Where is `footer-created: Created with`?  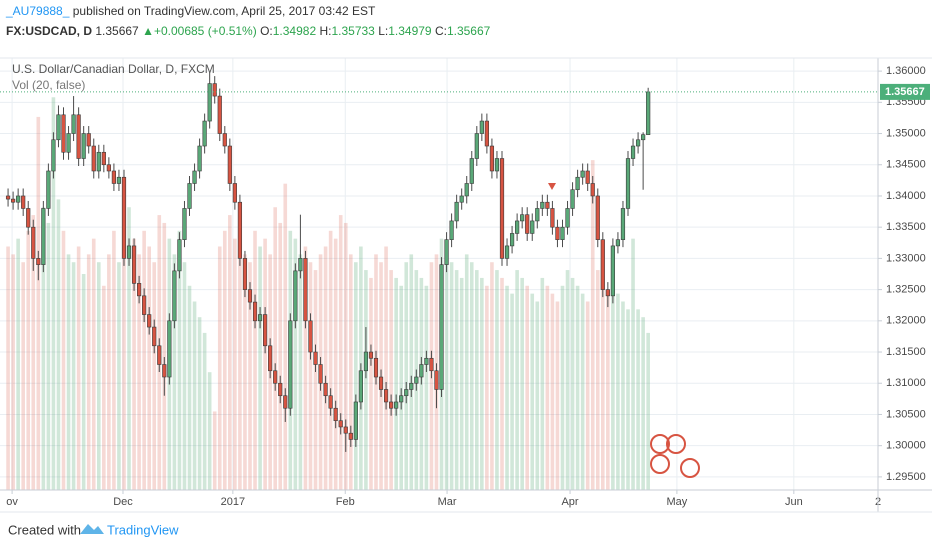 footer-created: Created with is located at coordinates (44, 529).